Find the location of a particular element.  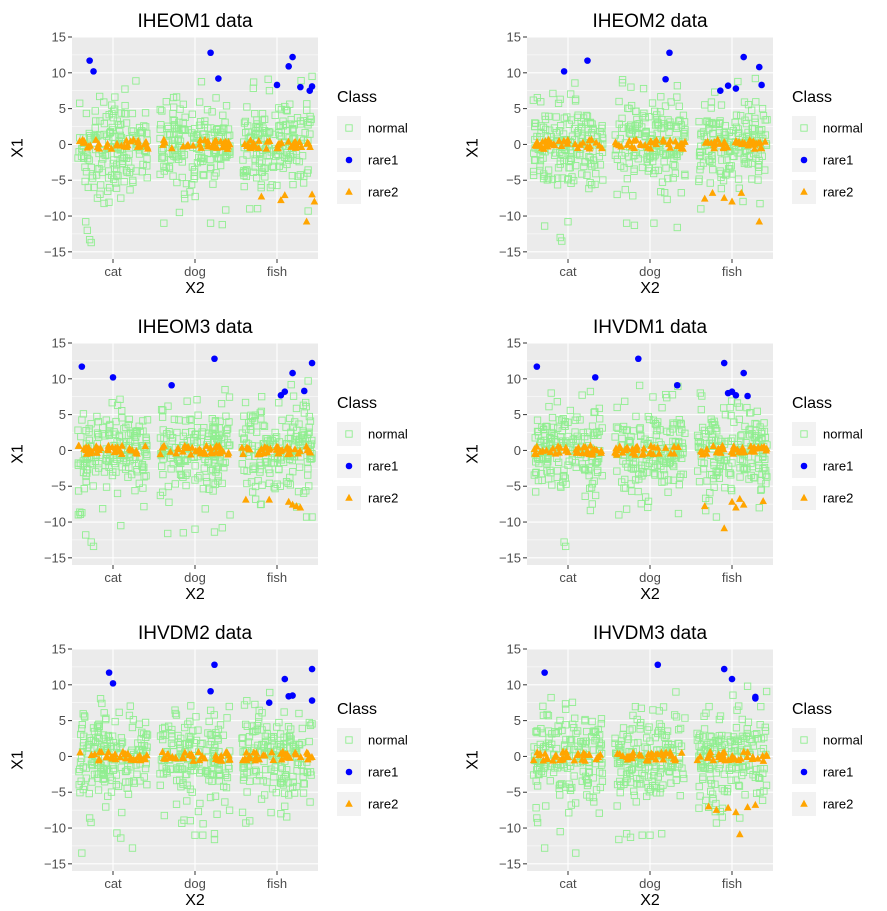

x-tick-label: cat is located at coordinates (568, 577).